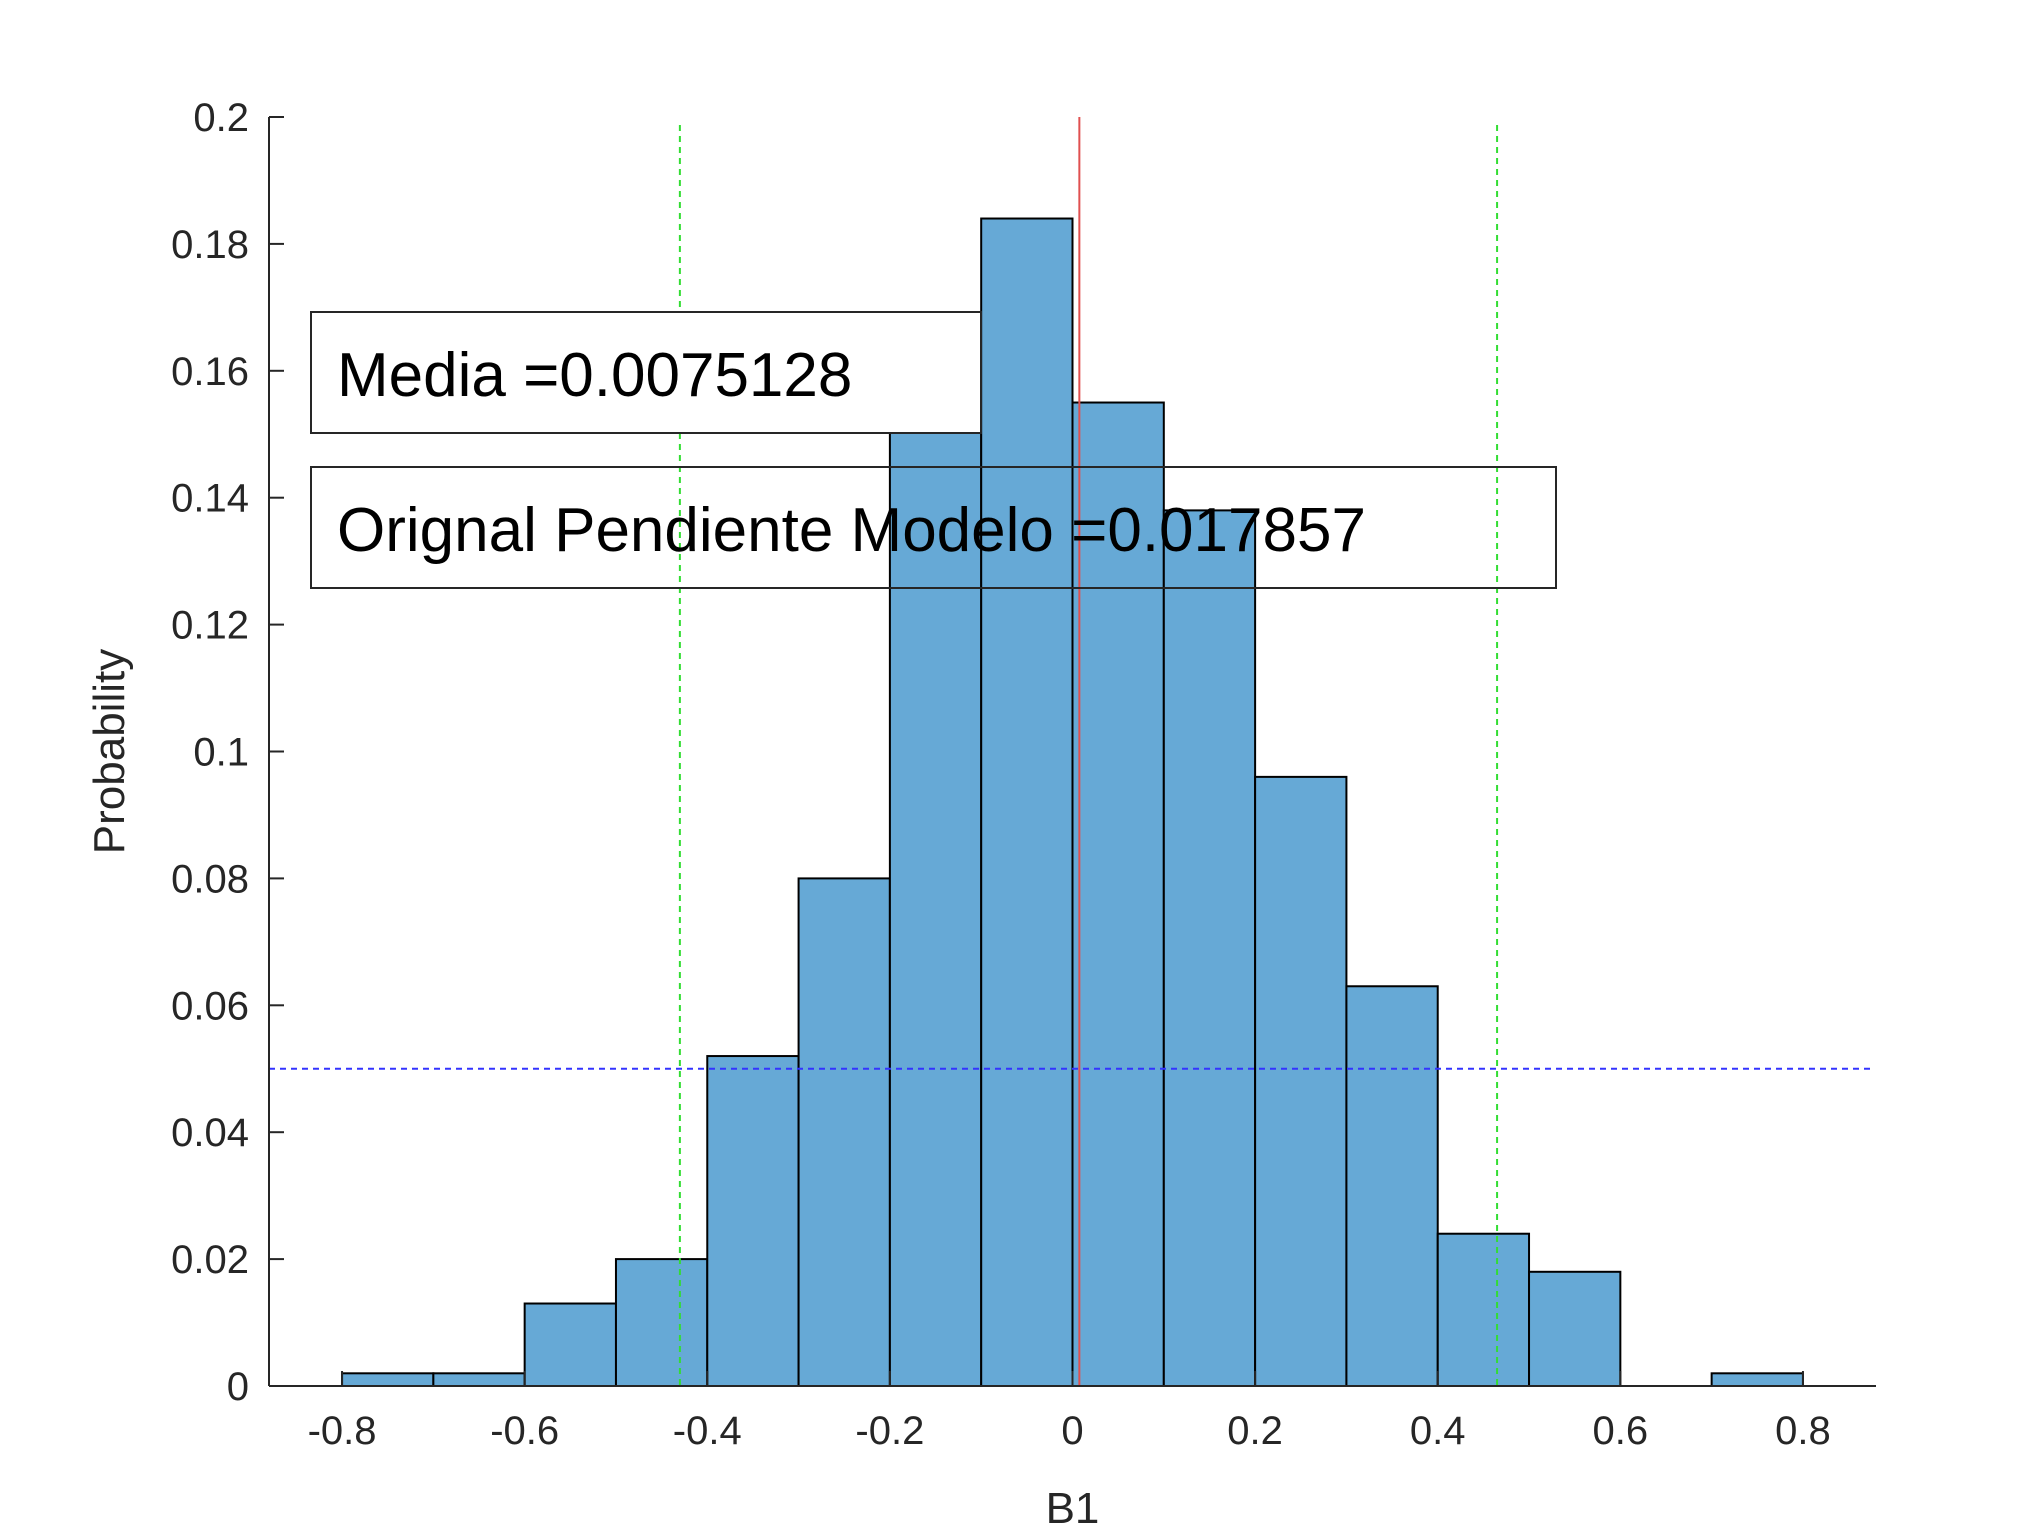 This screenshot has height=1531, width=2042. I want to click on annotation-media-text: Media =0.0075128, so click(594, 375).